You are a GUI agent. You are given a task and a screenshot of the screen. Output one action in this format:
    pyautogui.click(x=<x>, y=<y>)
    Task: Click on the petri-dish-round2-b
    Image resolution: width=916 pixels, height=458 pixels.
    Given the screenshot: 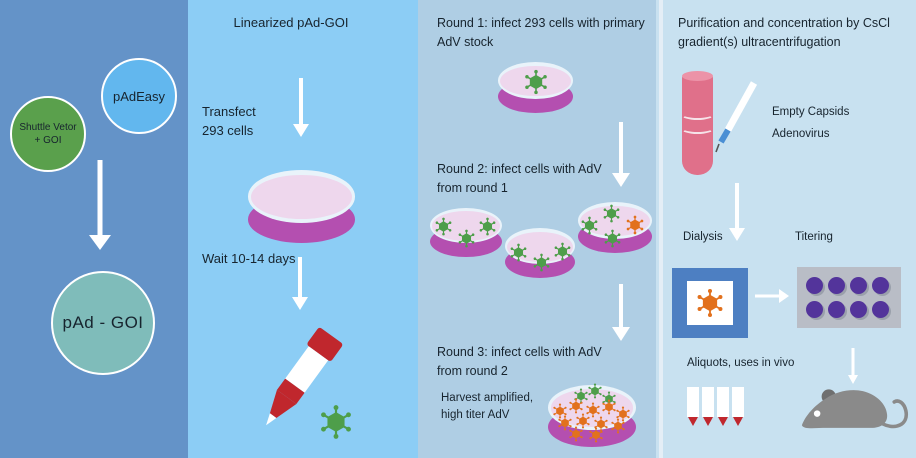 What is the action you would take?
    pyautogui.click(x=540, y=253)
    